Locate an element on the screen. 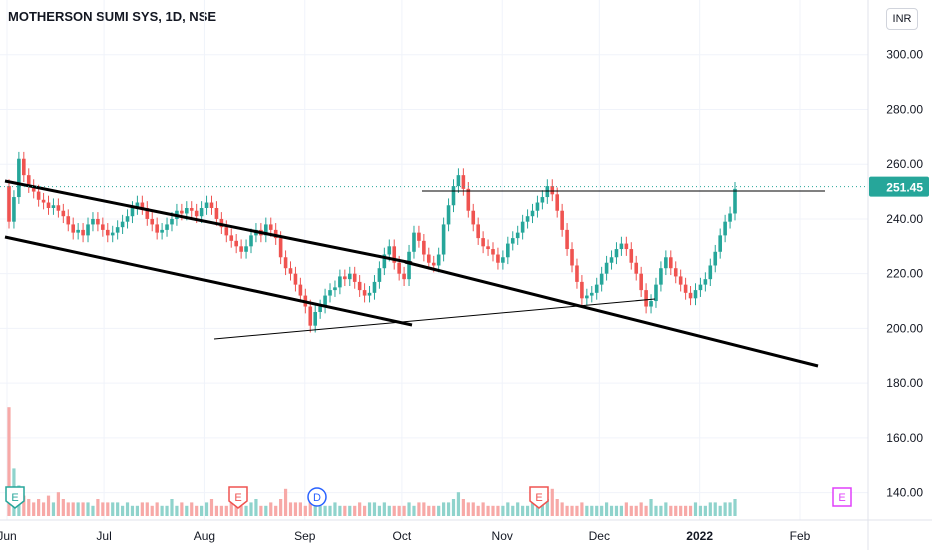  time-axis: Jun Jul Aug Sep Oct Nov Dec 2022 Feb is located at coordinates (405, 536).